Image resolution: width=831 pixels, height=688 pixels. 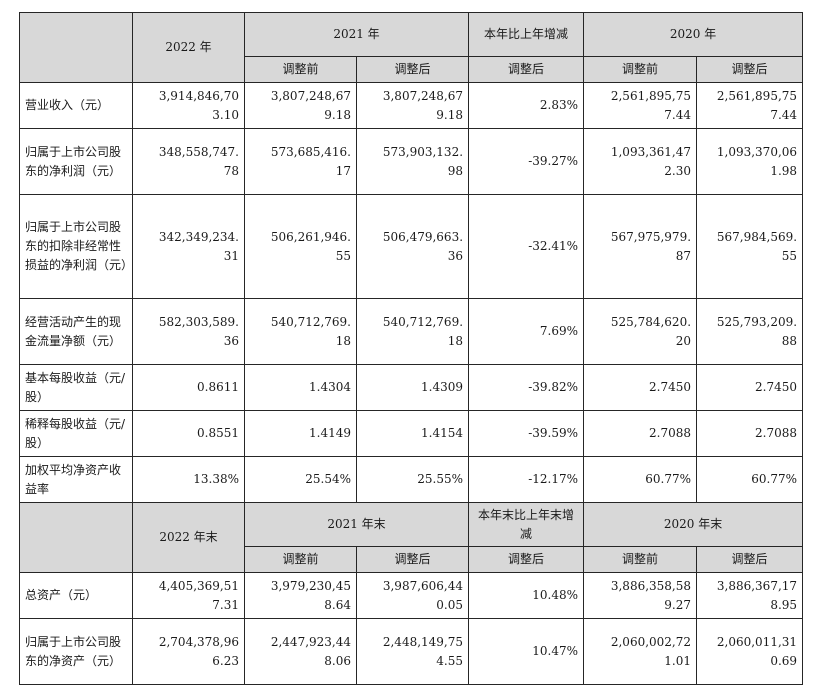 I want to click on row-label: 基本每股收益（元/股）, so click(x=76, y=387).